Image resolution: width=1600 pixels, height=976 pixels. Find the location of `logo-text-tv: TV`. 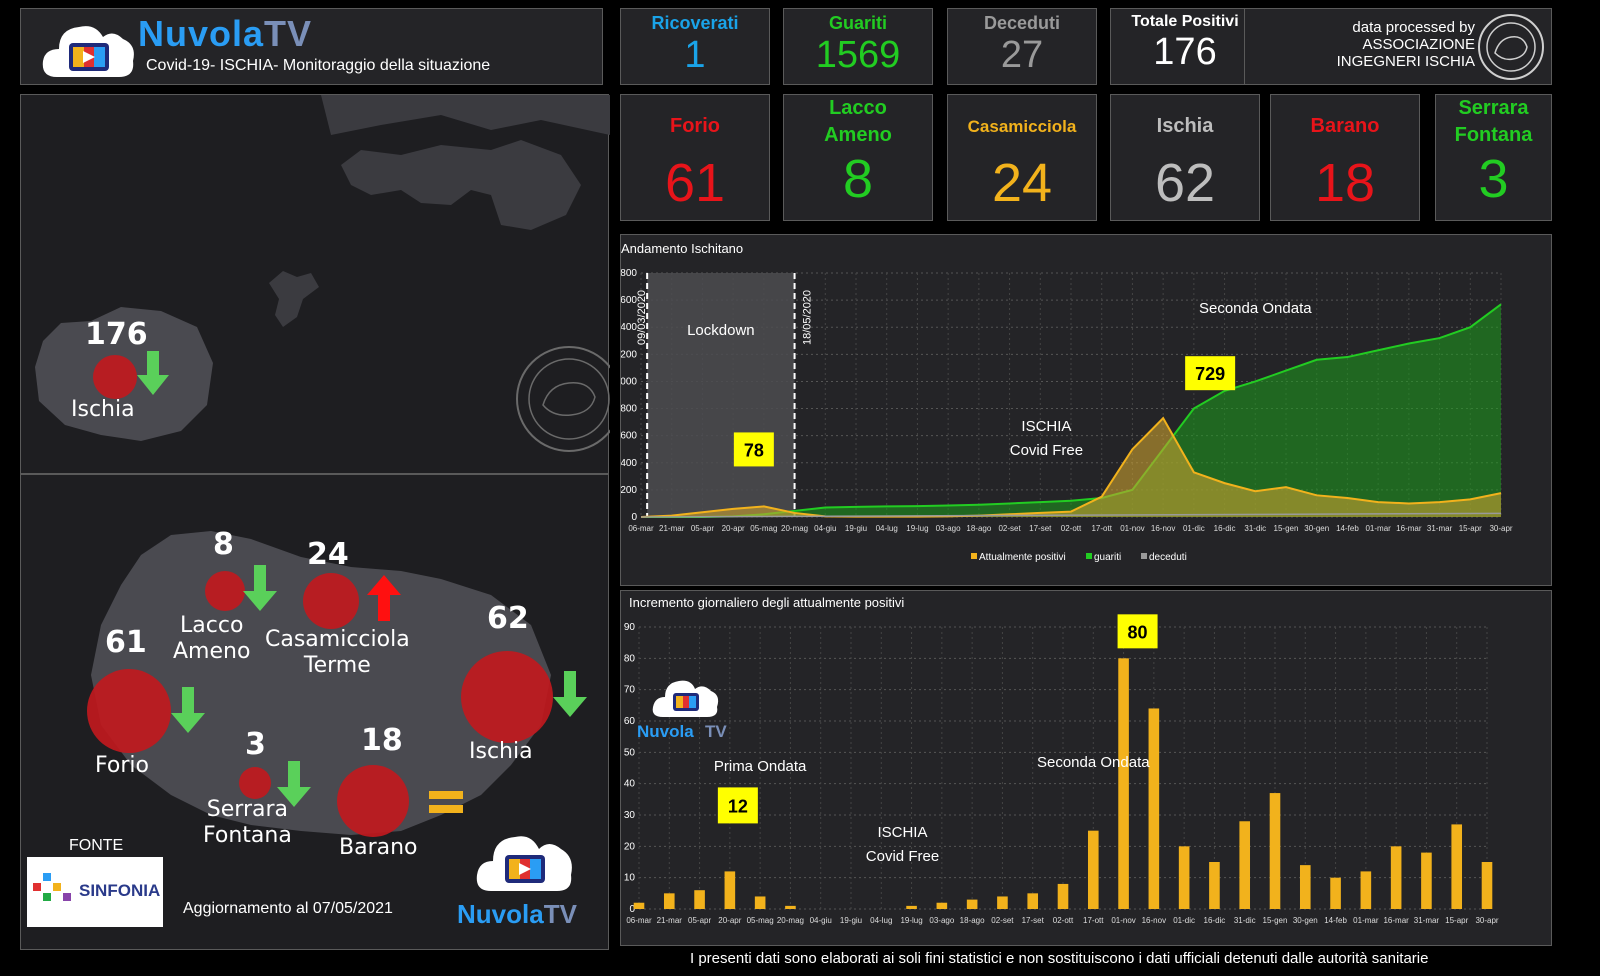

logo-text-tv: TV is located at coordinates (288, 33).